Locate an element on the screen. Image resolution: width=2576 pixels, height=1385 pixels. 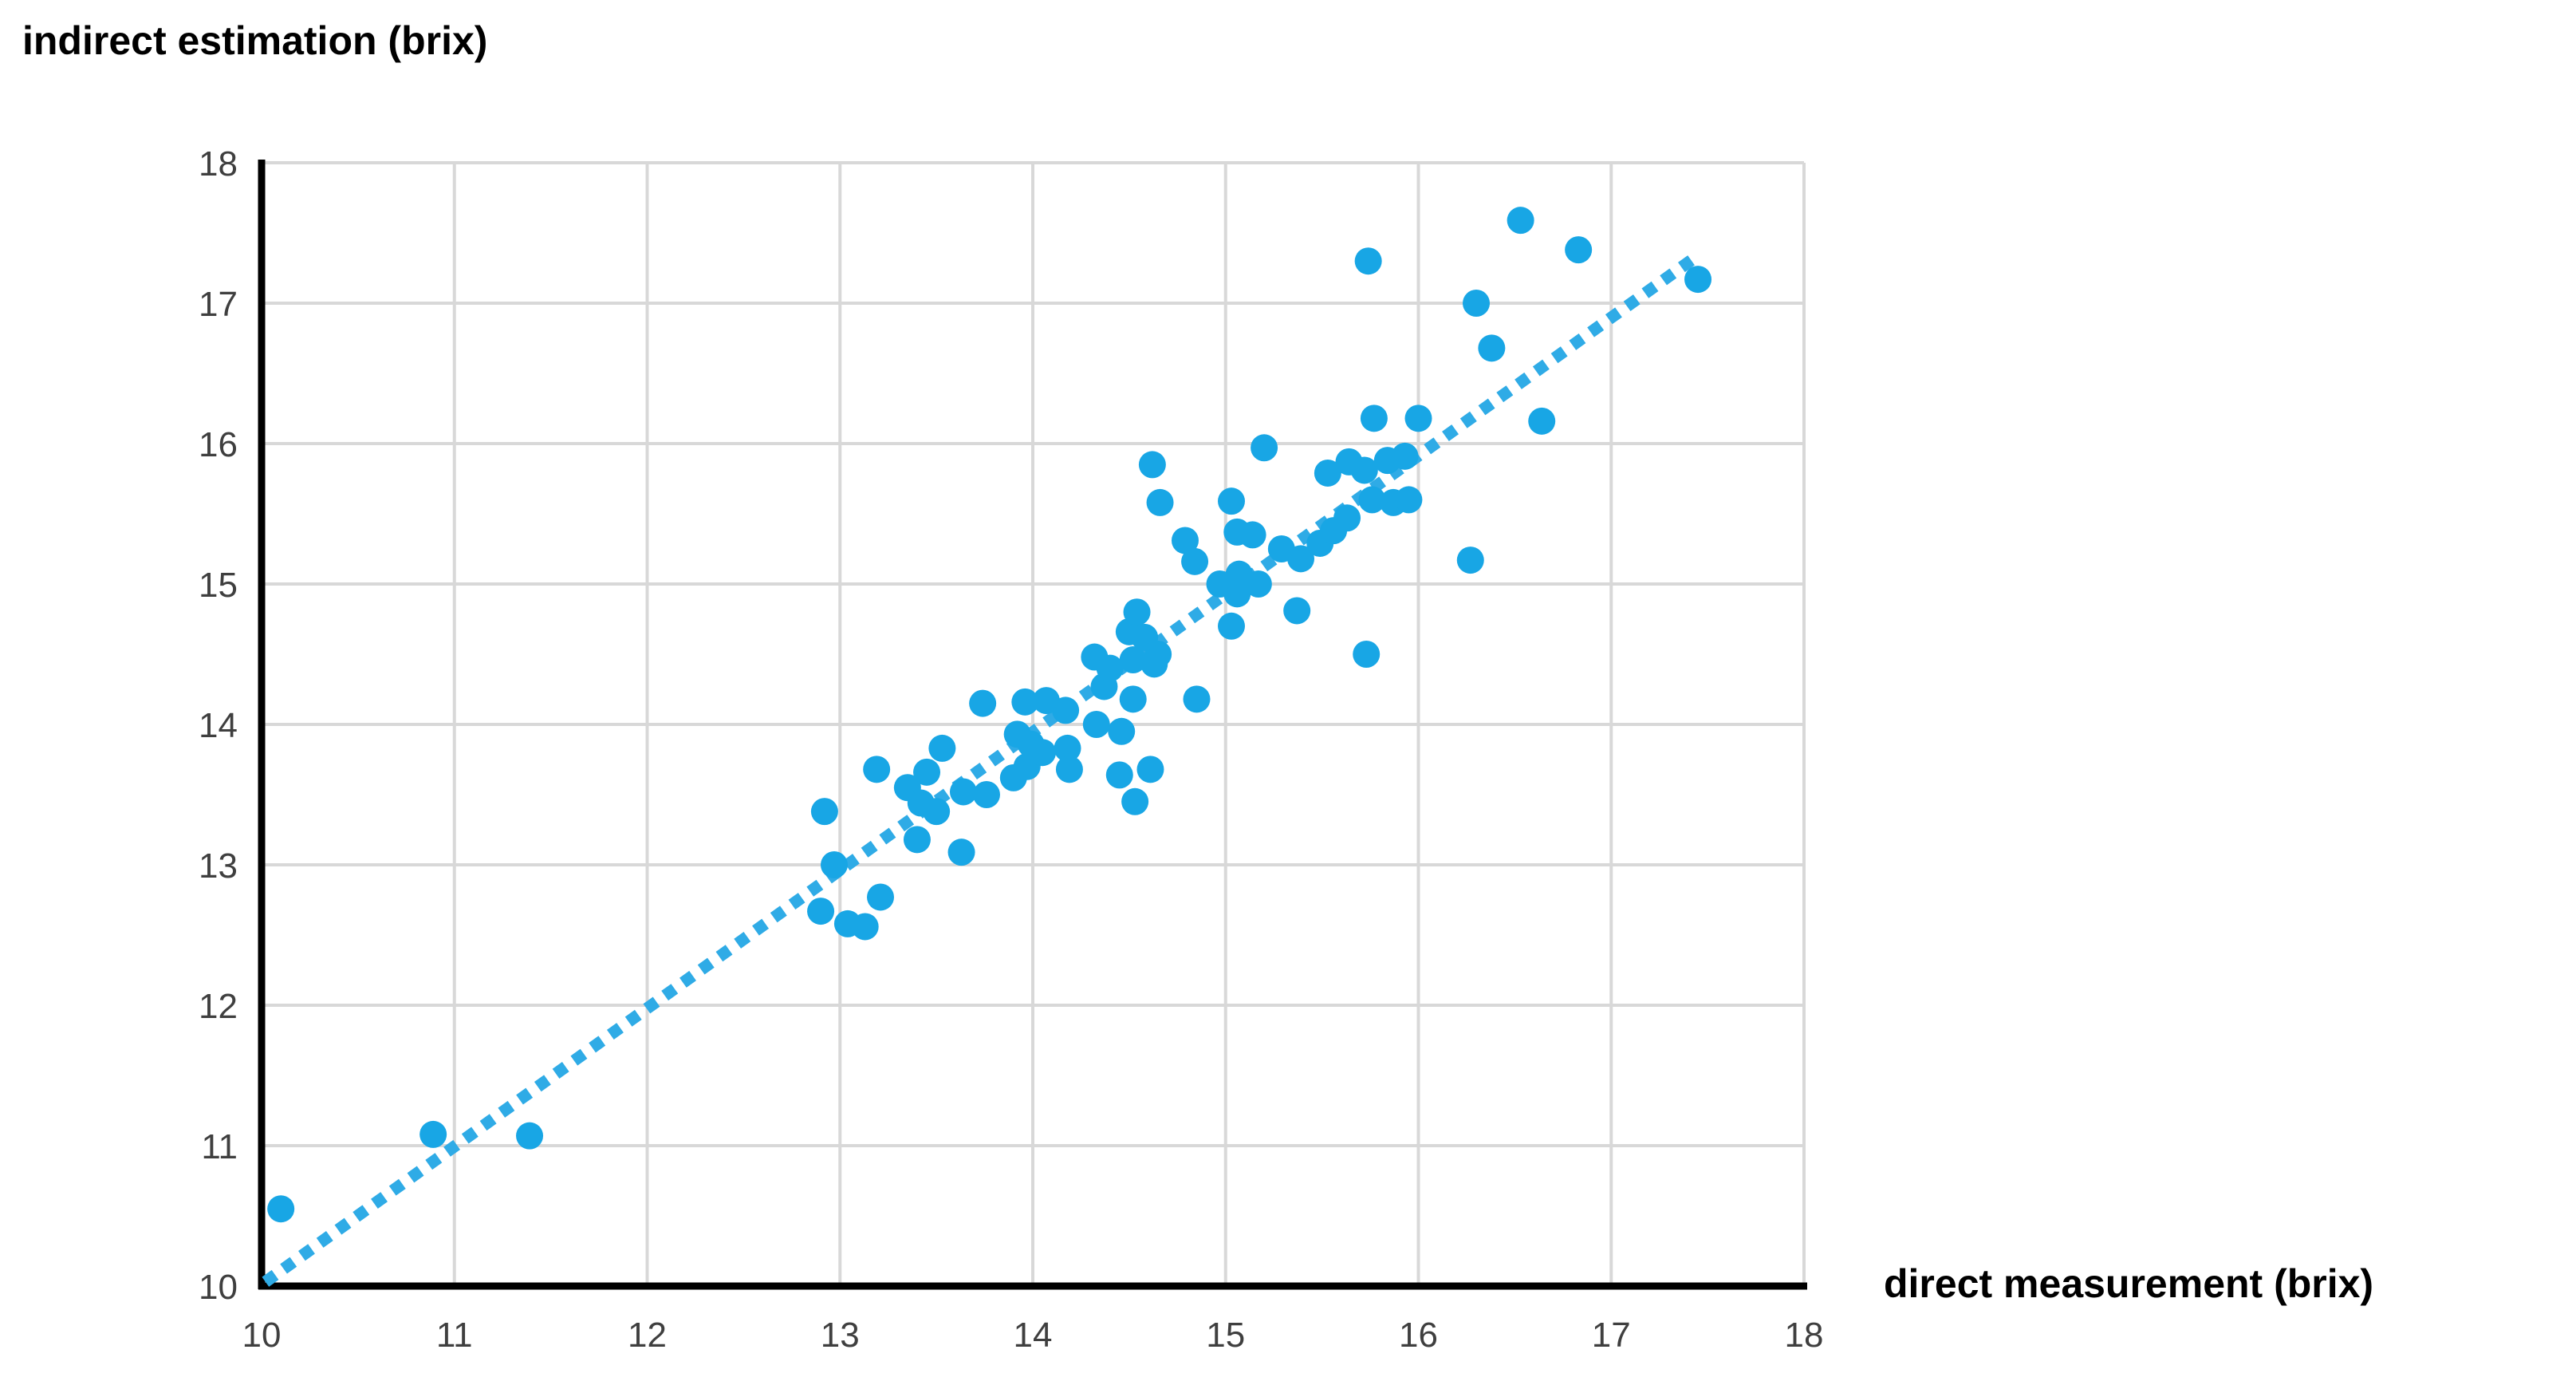
y-tick-label: 15 is located at coordinates (218, 585).